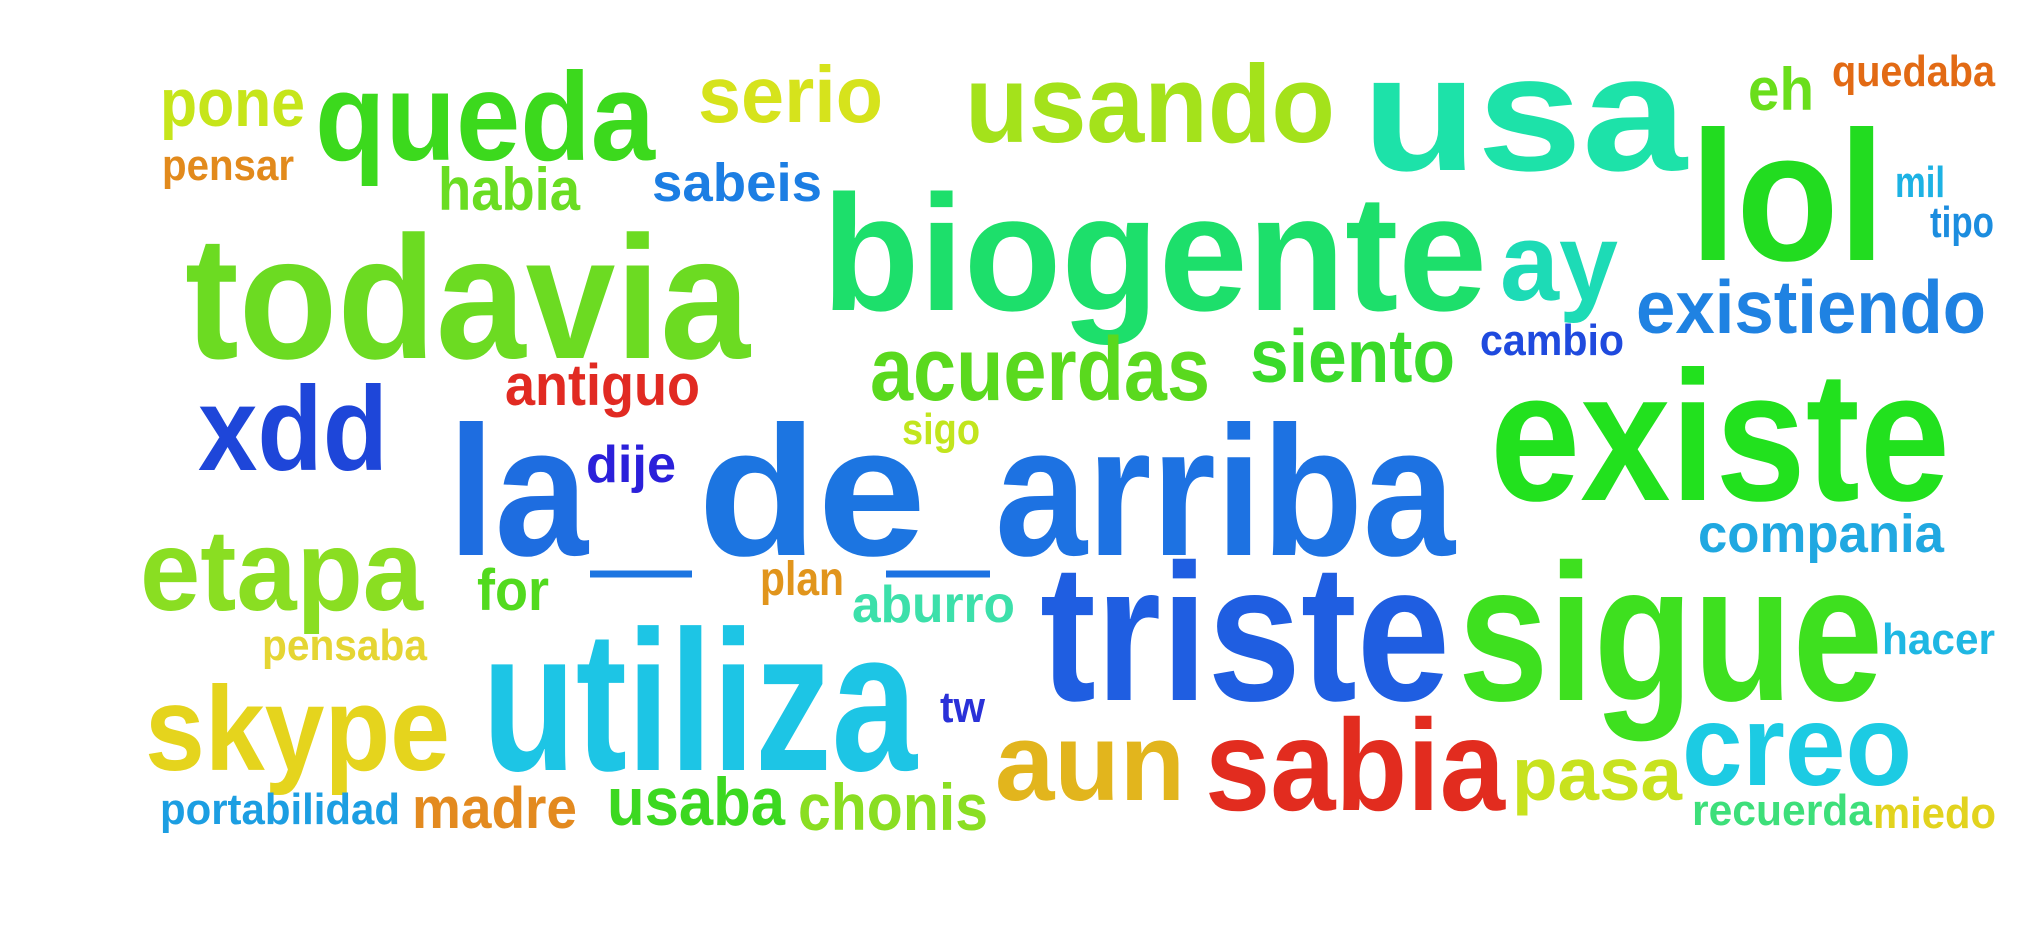  What do you see at coordinates (1352, 356) in the screenshot?
I see `word-siento: siento` at bounding box center [1352, 356].